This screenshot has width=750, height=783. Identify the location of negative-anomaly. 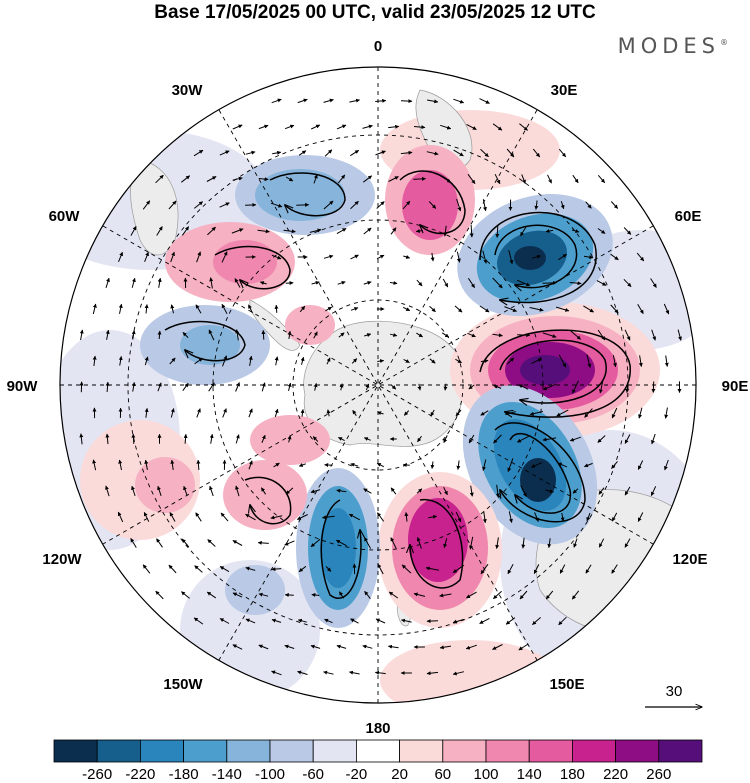
(255, 590).